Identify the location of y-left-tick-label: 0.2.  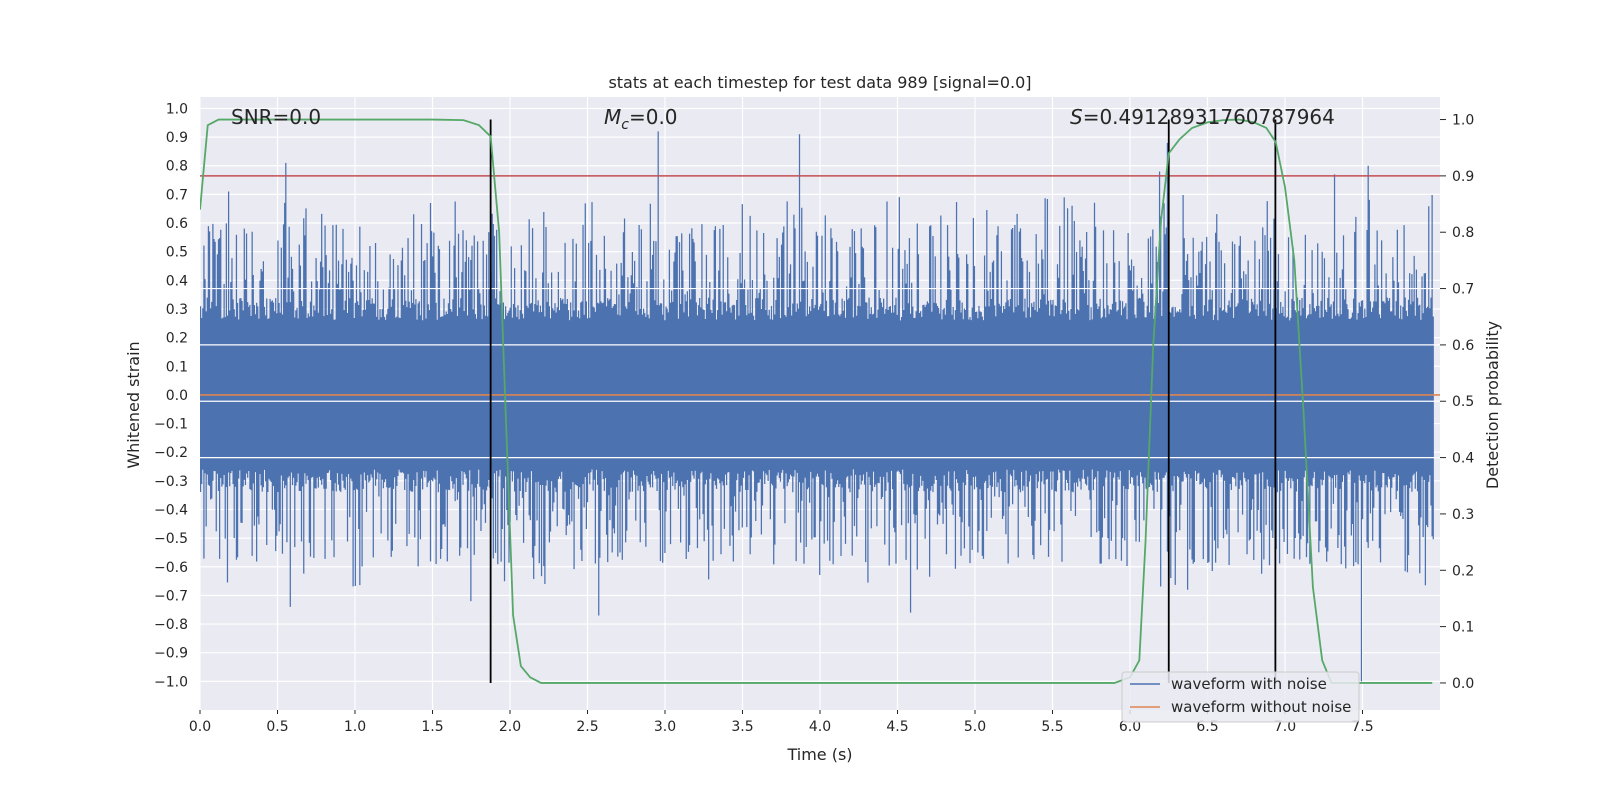
(177, 339).